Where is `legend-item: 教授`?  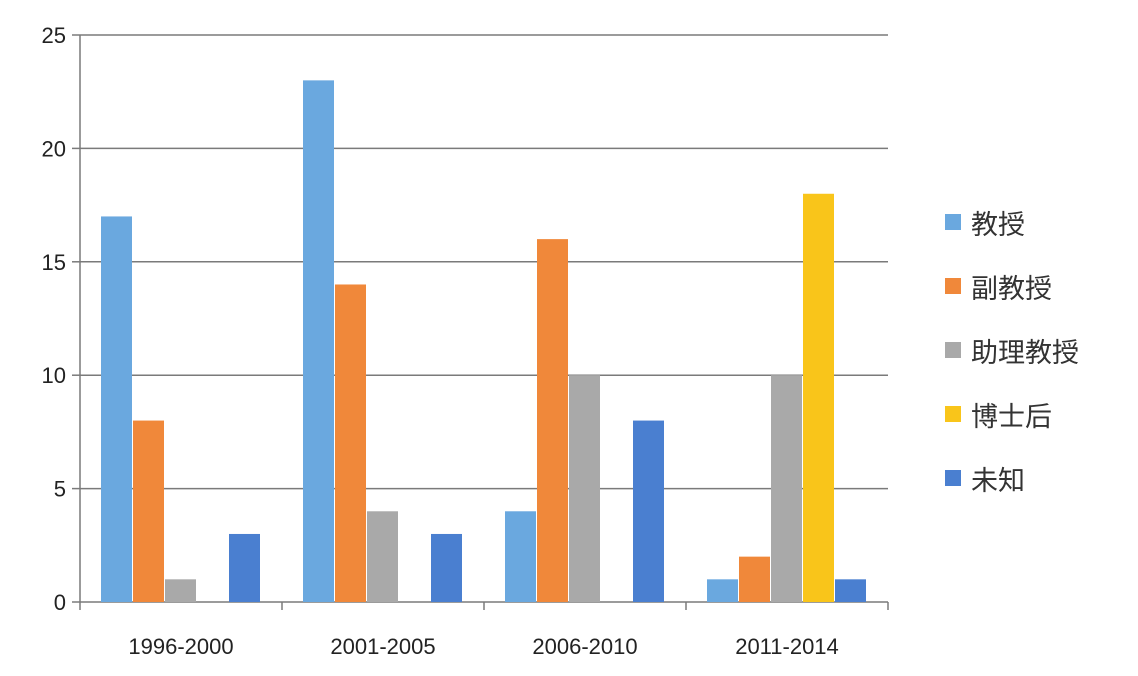 legend-item: 教授 is located at coordinates (1012, 222).